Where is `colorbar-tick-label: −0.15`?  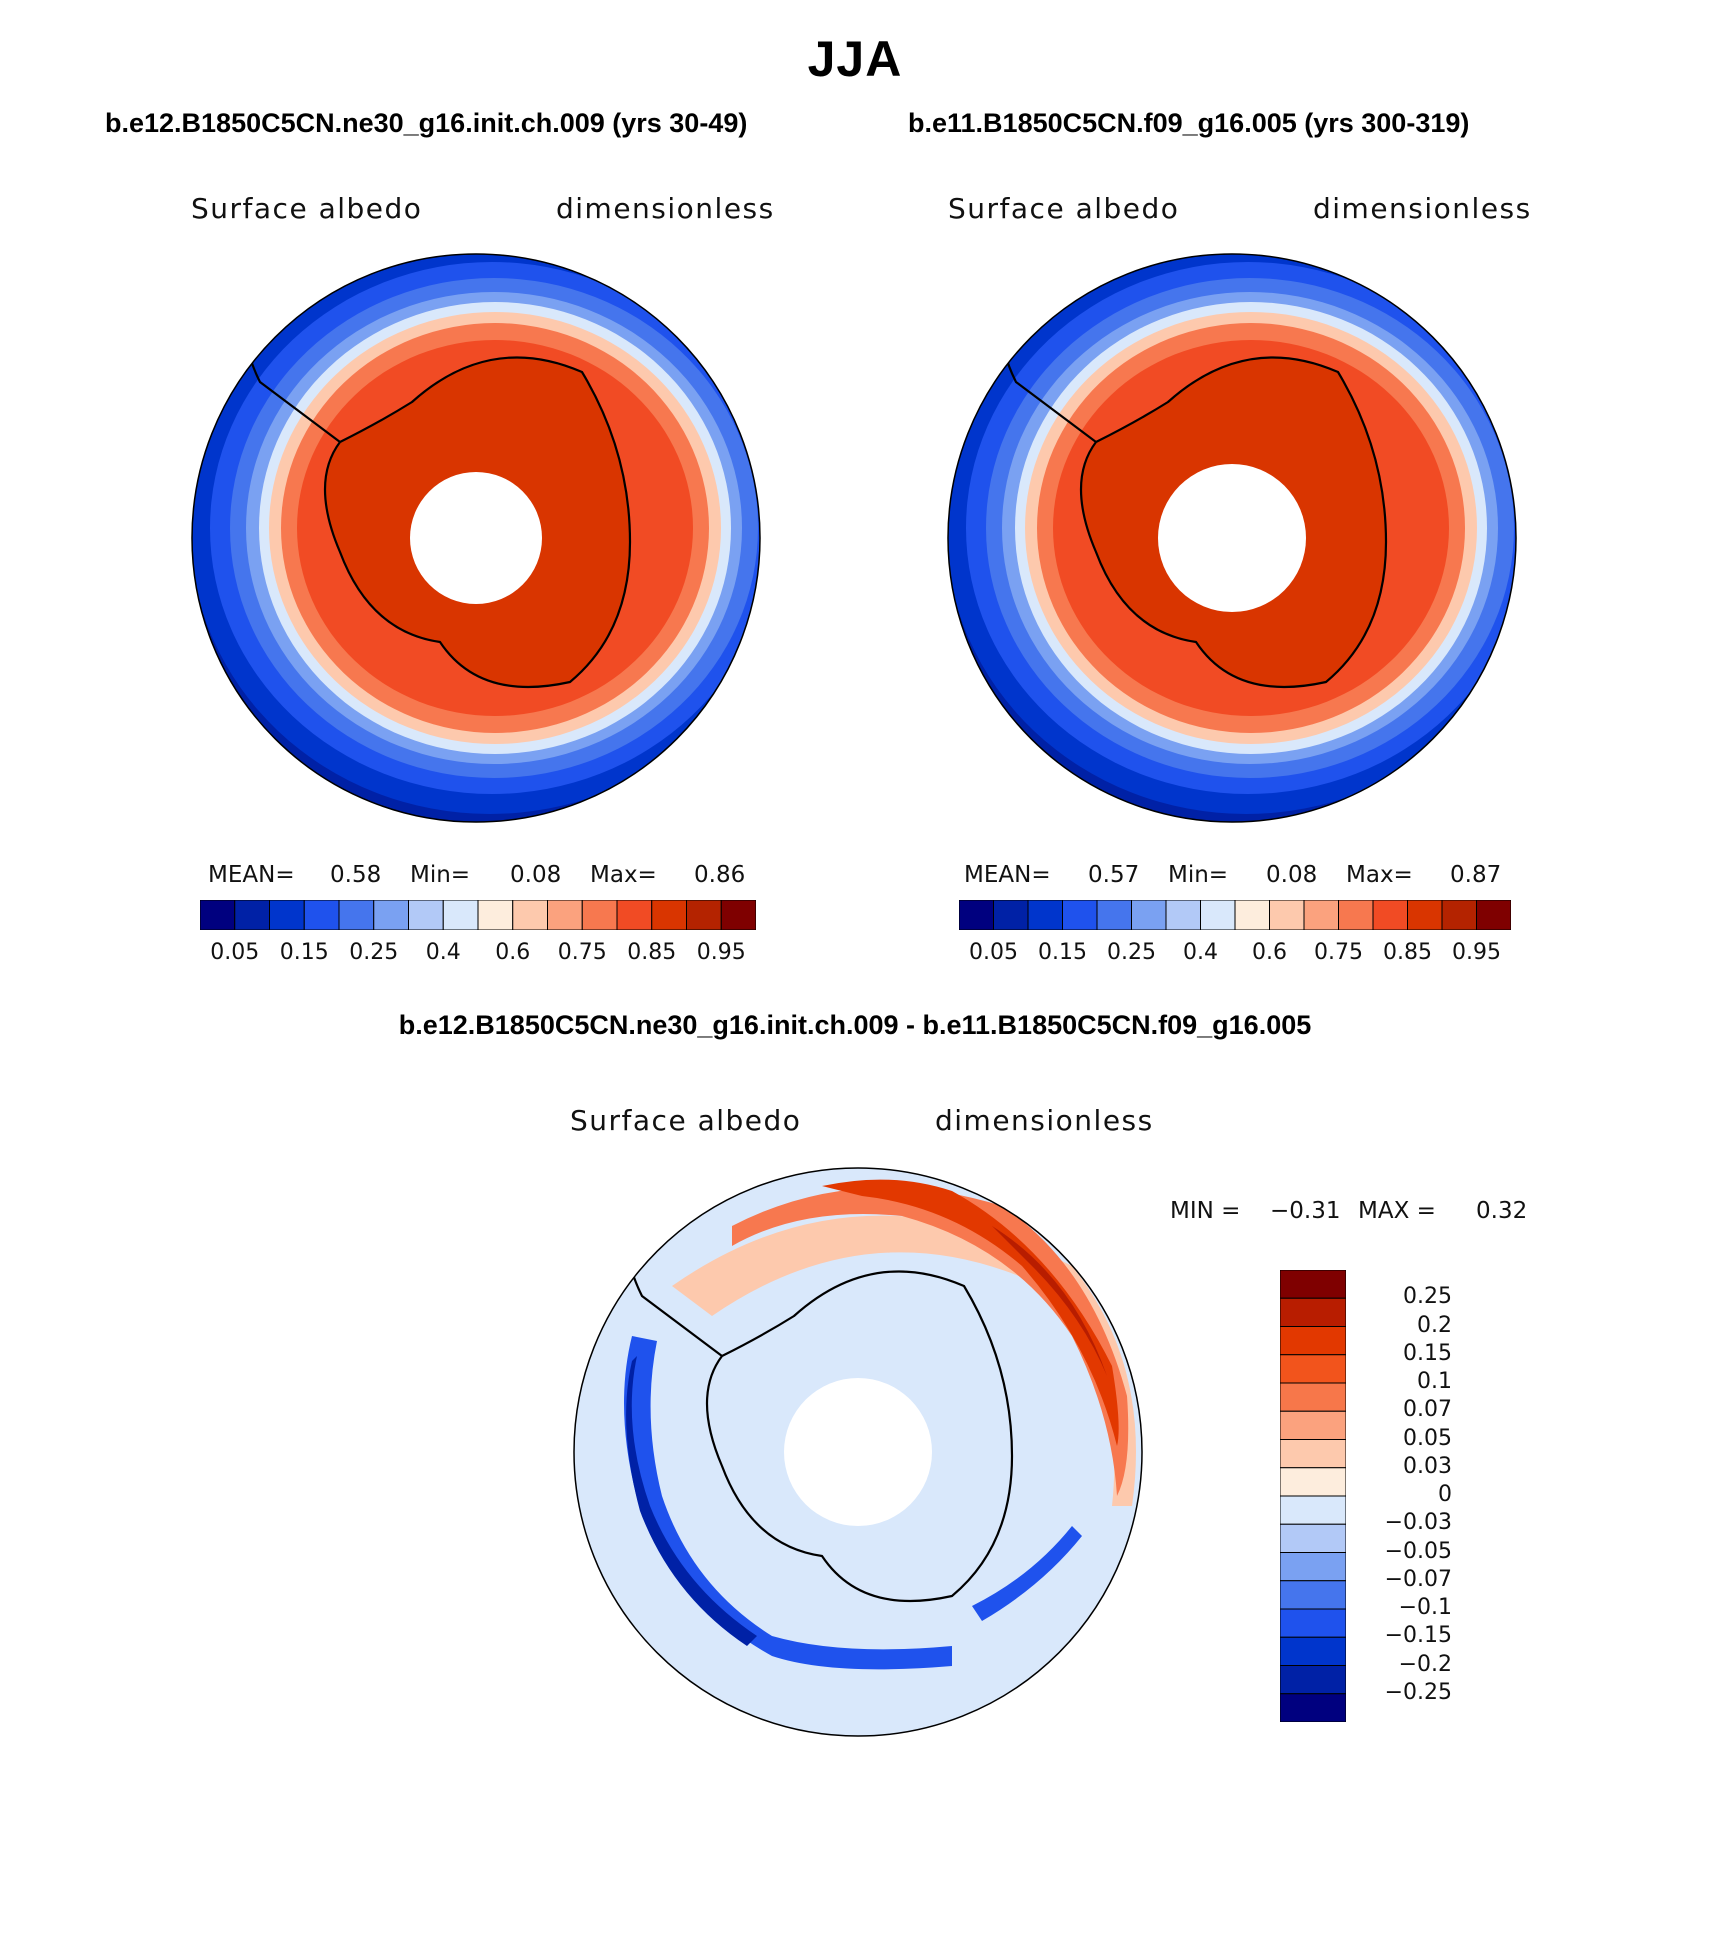 colorbar-tick-label: −0.15 is located at coordinates (1418, 1636).